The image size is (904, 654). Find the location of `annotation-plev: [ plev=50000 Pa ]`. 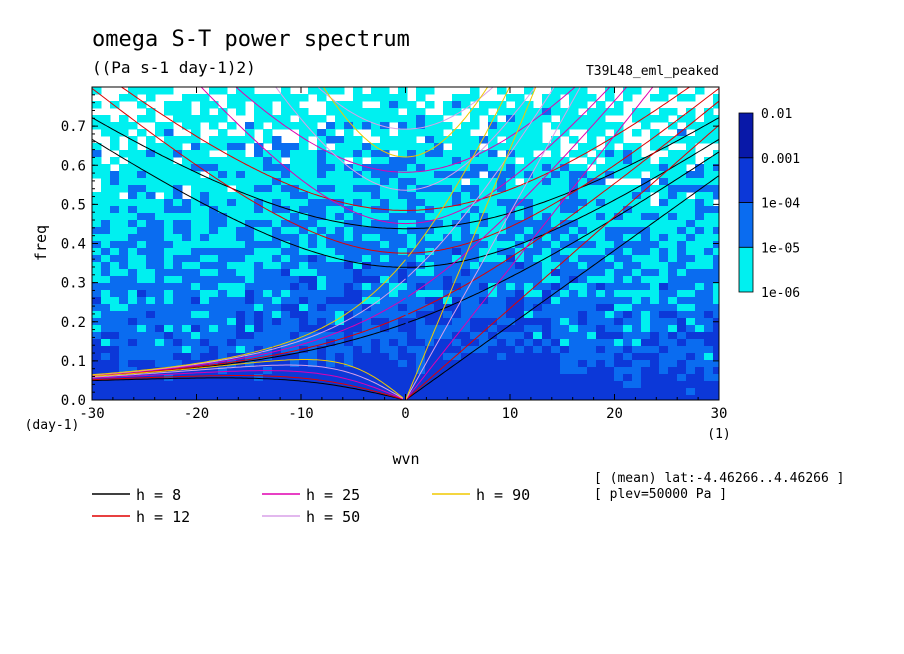

annotation-plev: [ plev=50000 Pa ] is located at coordinates (660, 494).